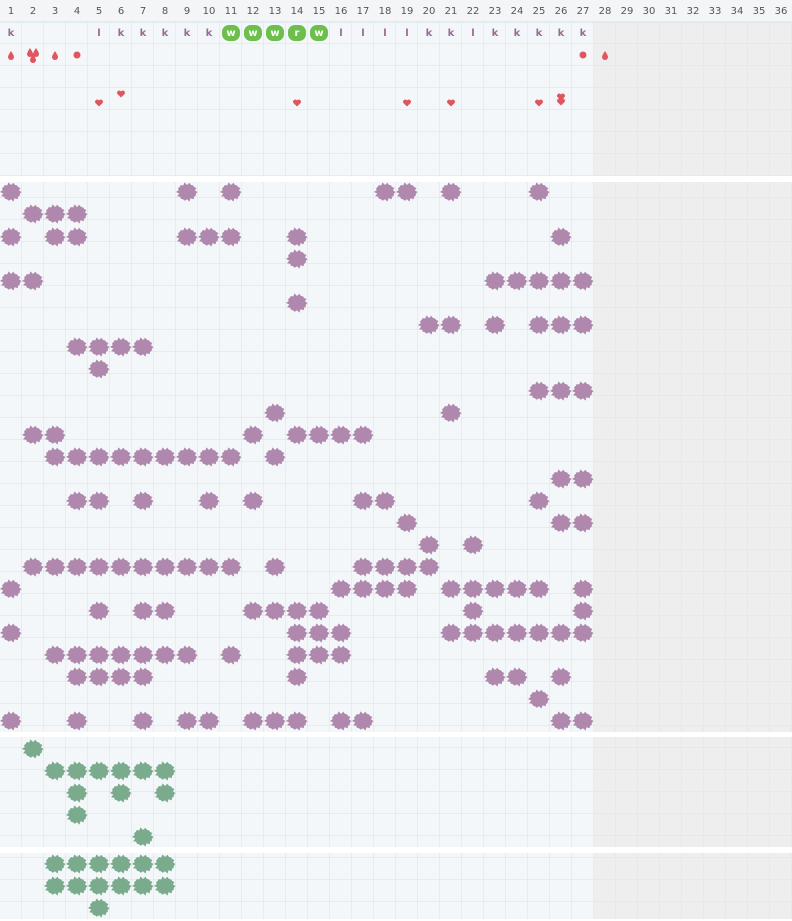 The height and width of the screenshot is (921, 792). Describe the element at coordinates (693, 11) in the screenshot. I see `column-number: 32` at that location.